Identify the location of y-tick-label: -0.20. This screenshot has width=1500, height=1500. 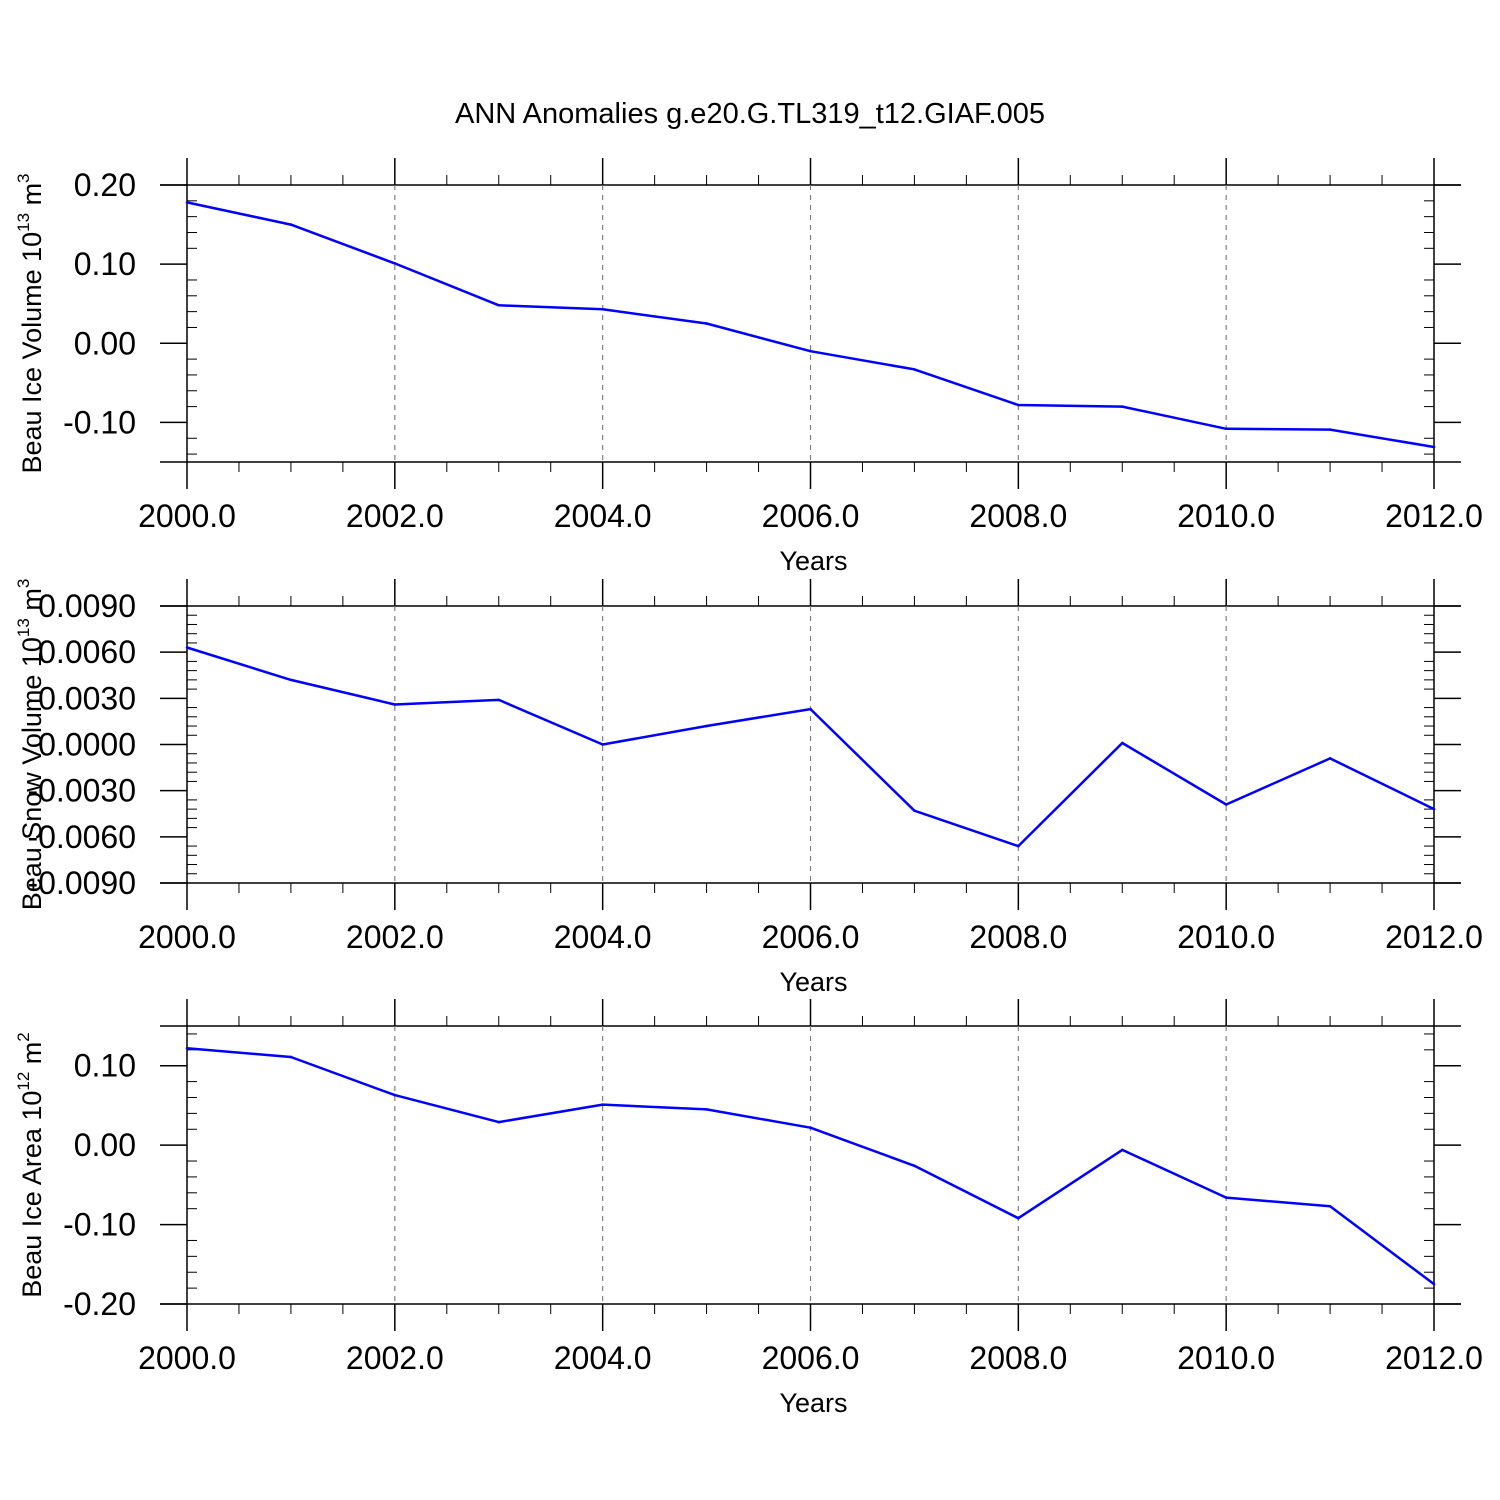
(99, 1304).